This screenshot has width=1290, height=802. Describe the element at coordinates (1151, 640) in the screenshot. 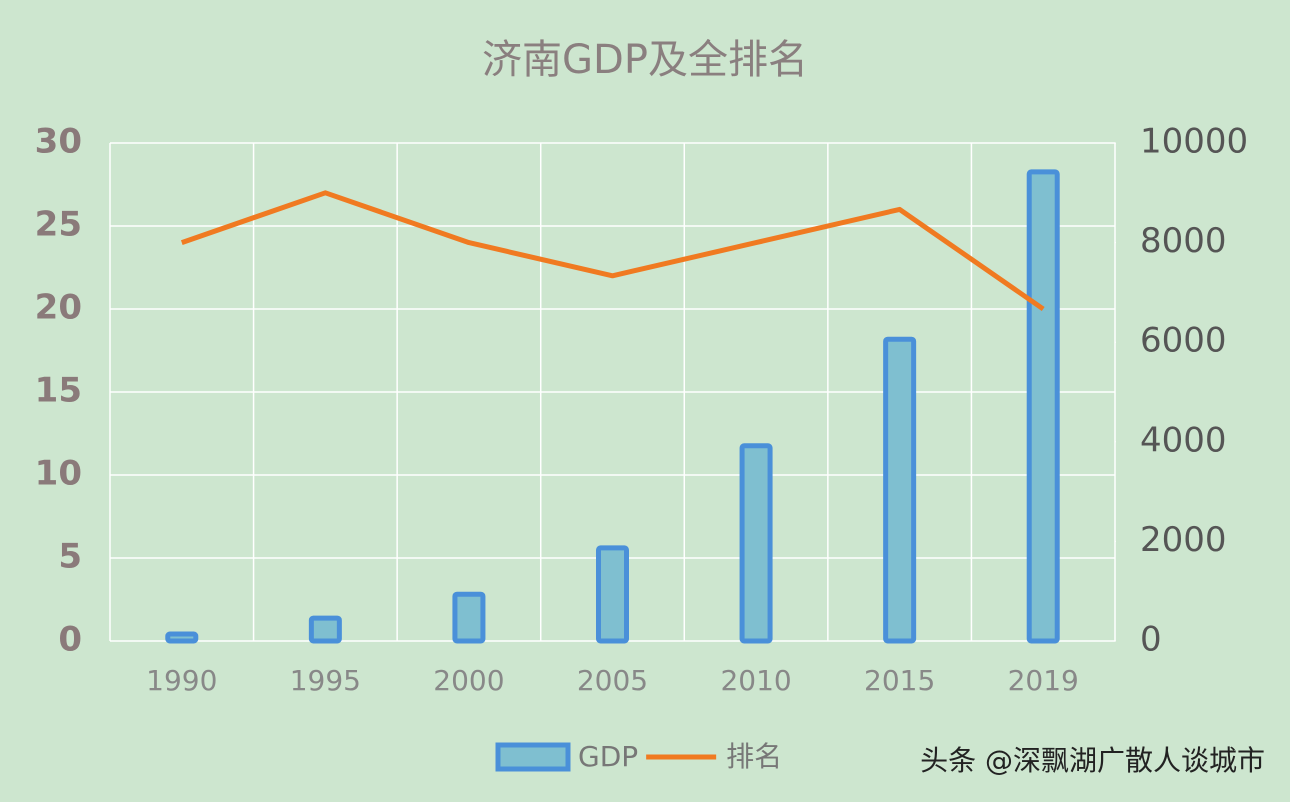

I see `y2-tick-label: 0` at that location.